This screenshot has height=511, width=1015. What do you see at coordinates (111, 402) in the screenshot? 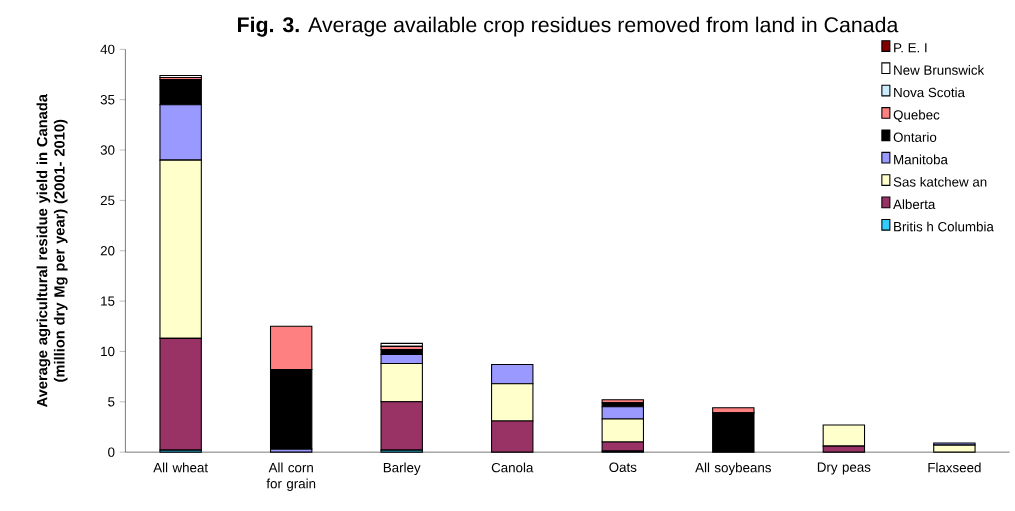
I see `y-tick-label: 5` at bounding box center [111, 402].